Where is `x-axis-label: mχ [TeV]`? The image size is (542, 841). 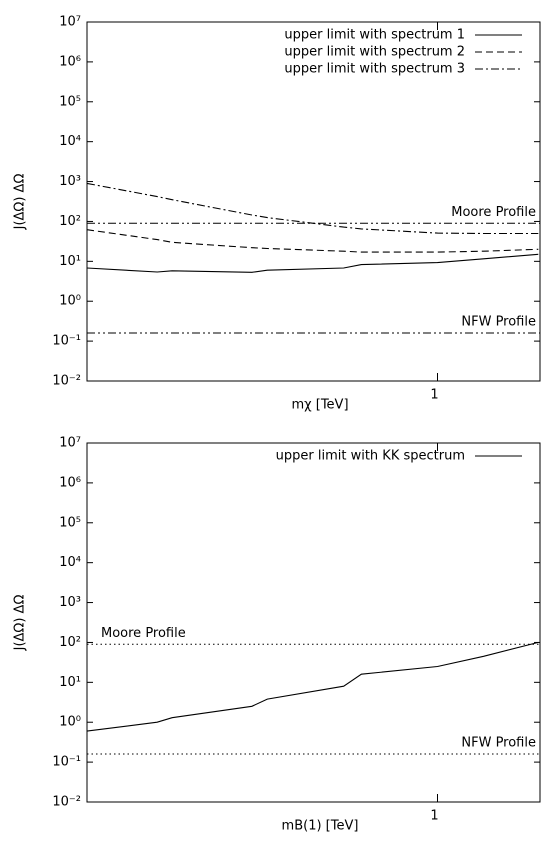 x-axis-label: mχ [TeV] is located at coordinates (319, 405).